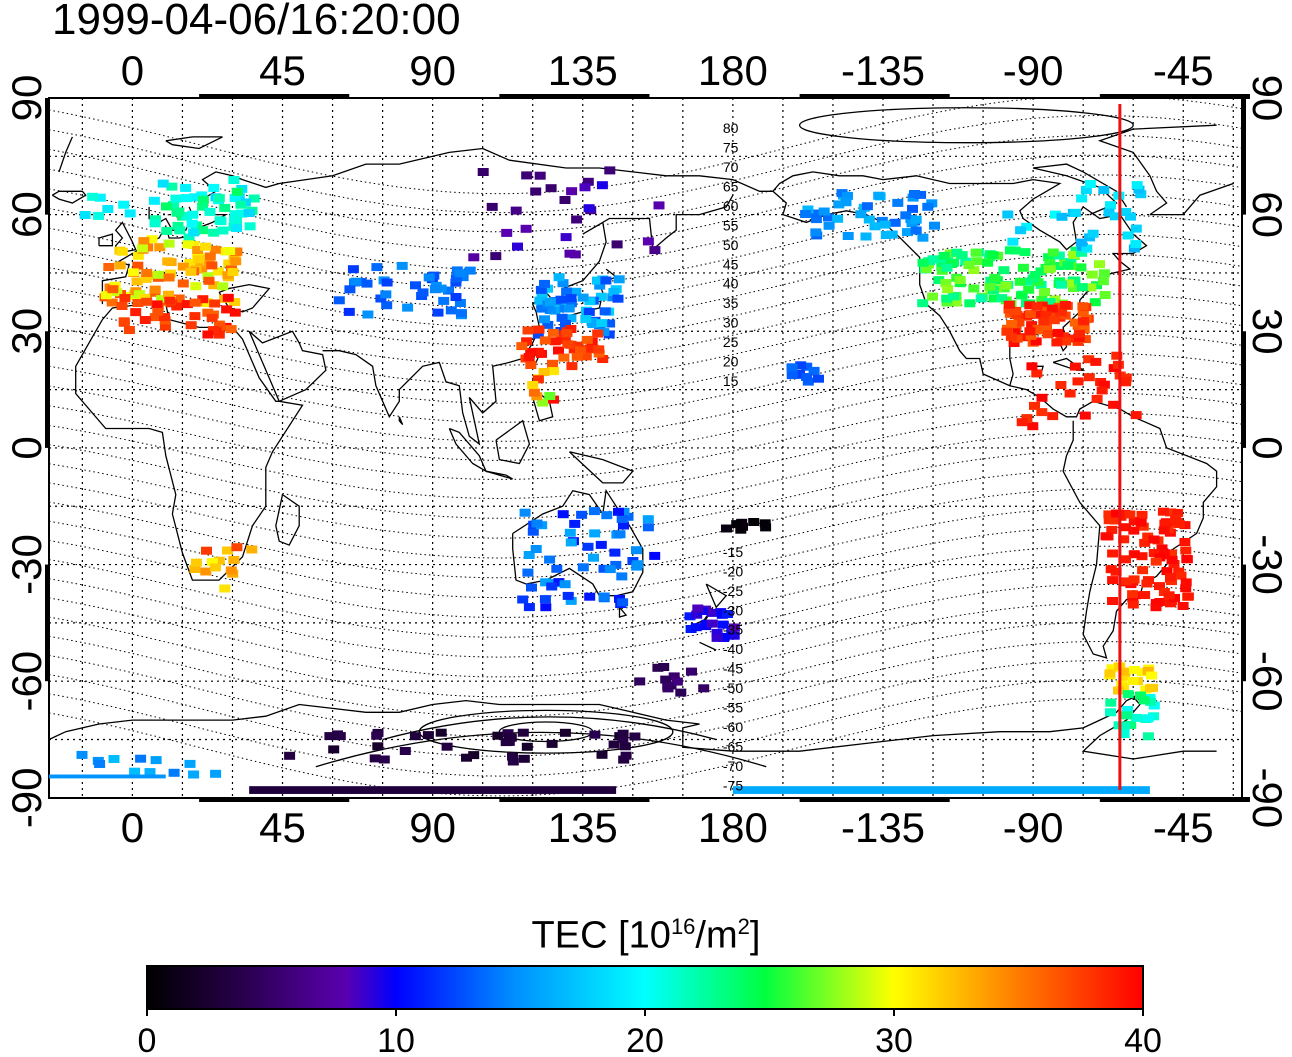  What do you see at coordinates (26, 98) in the screenshot?
I see `left-lat-label: 90` at bounding box center [26, 98].